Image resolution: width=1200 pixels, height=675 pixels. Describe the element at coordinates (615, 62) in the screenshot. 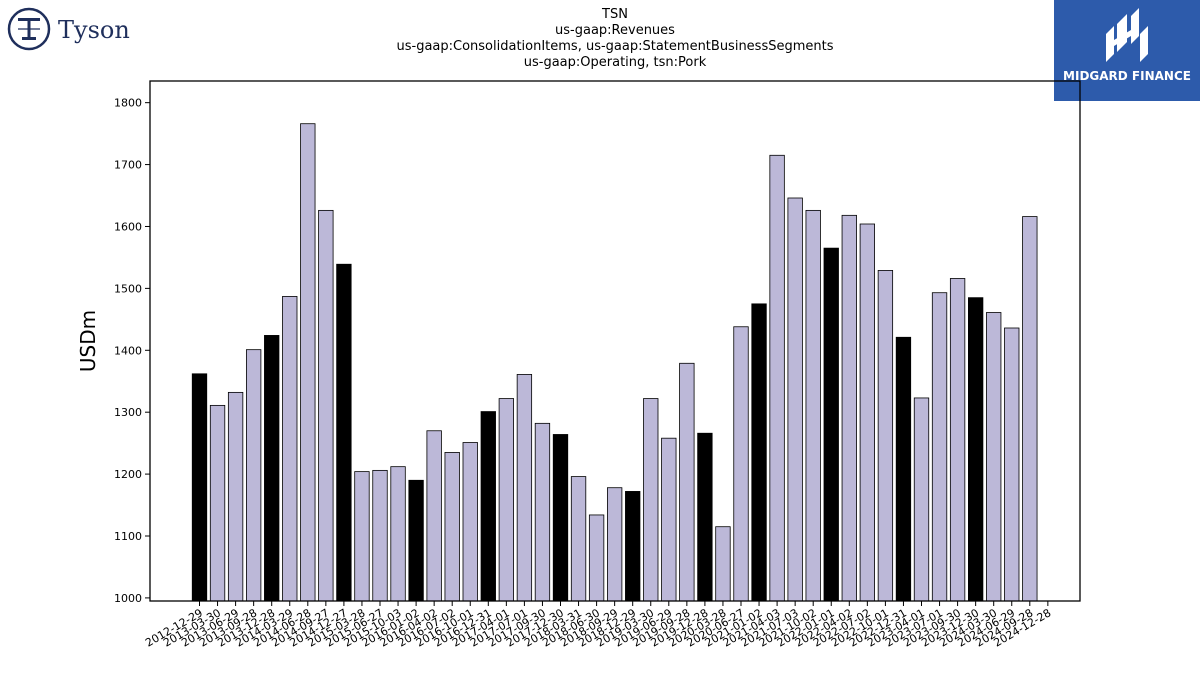

I see `title-line-4: us-gaap:Operating, tsn:Pork` at that location.